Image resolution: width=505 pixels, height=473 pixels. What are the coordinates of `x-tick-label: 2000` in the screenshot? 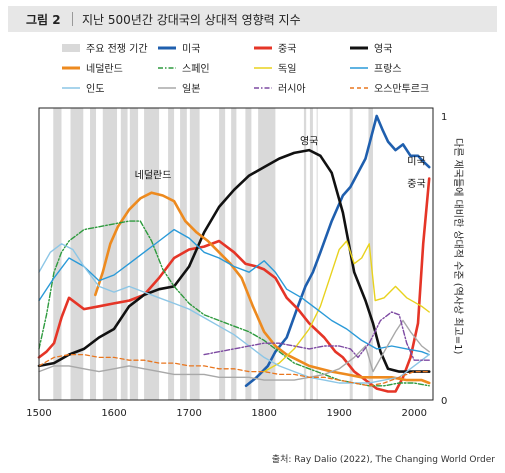 It's located at (414, 413).